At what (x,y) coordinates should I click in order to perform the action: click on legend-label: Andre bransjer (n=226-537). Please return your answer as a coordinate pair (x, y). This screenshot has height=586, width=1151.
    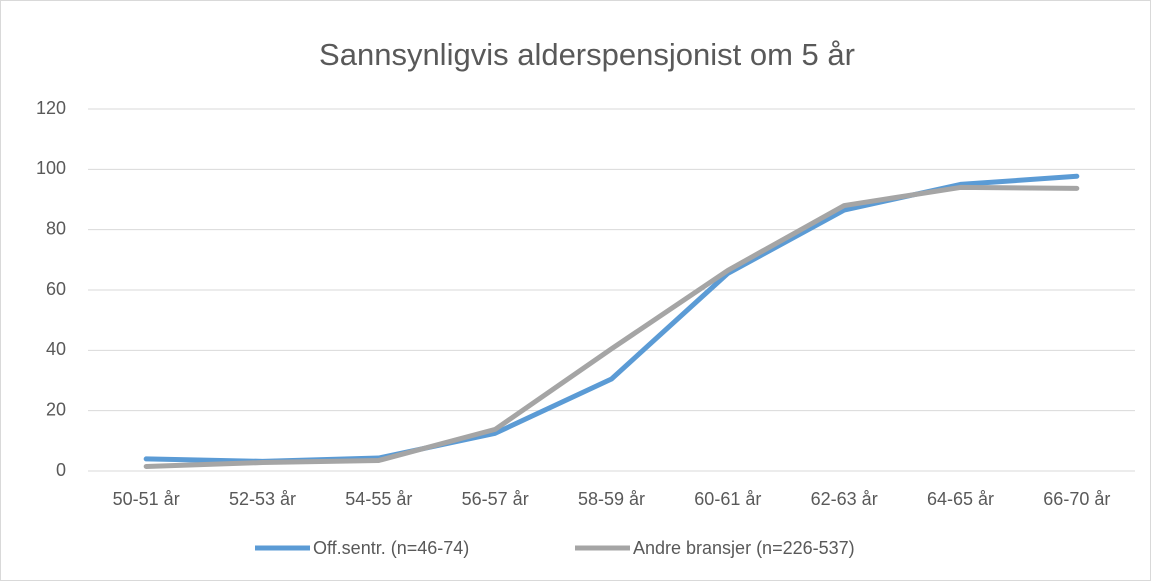
    Looking at the image, I should click on (744, 548).